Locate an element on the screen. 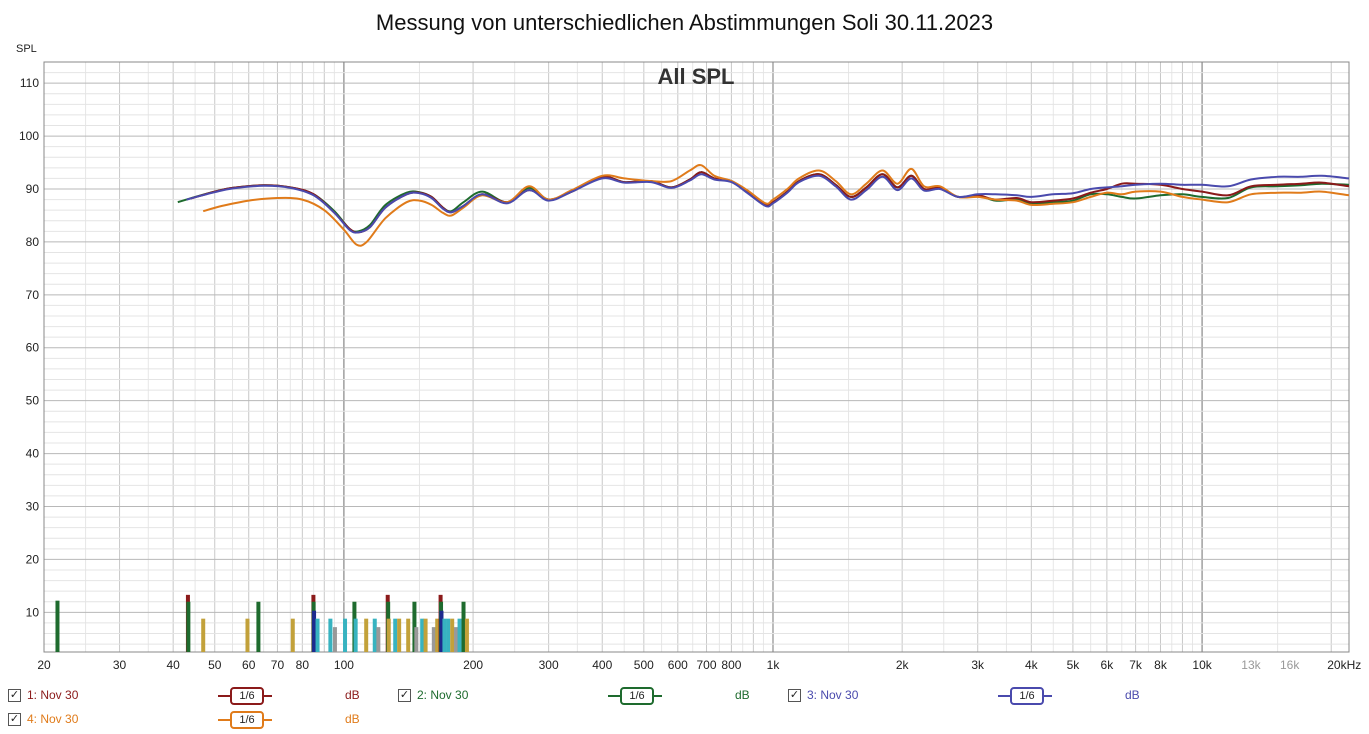 The width and height of the screenshot is (1369, 734). legend-name-2: 2: Nov 30 is located at coordinates (443, 695).